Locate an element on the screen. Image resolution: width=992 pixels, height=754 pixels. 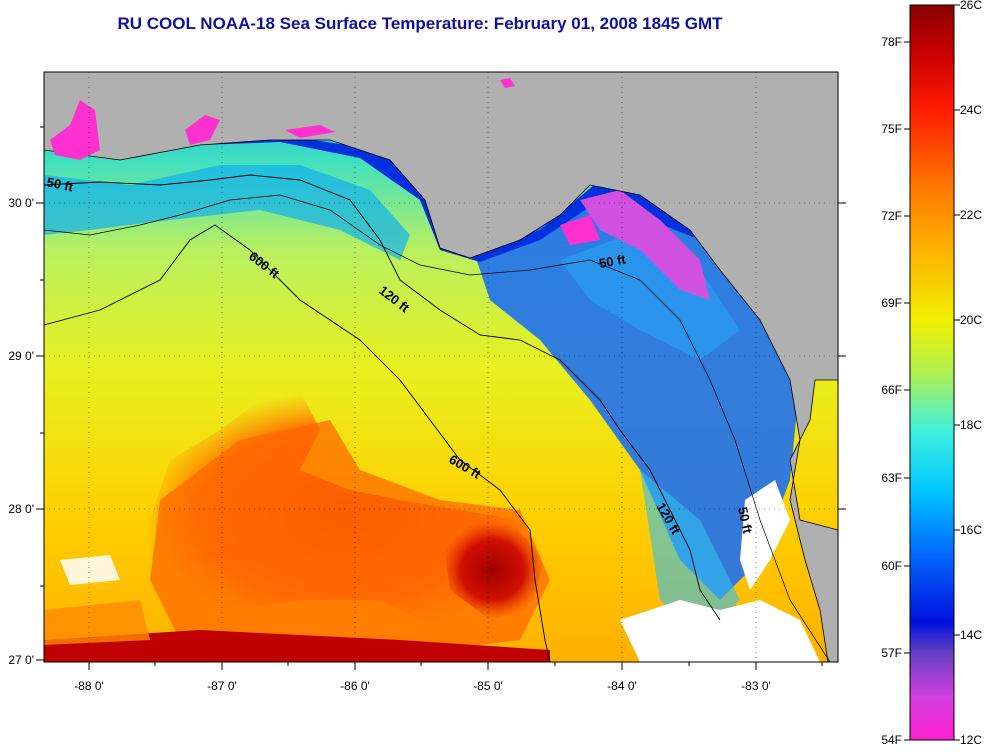
c-label-24: 24C is located at coordinates (971, 110).